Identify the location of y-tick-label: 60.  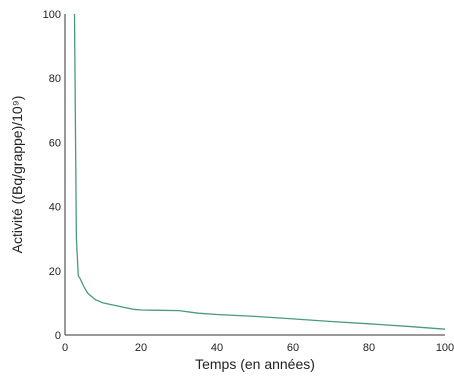
(55, 143).